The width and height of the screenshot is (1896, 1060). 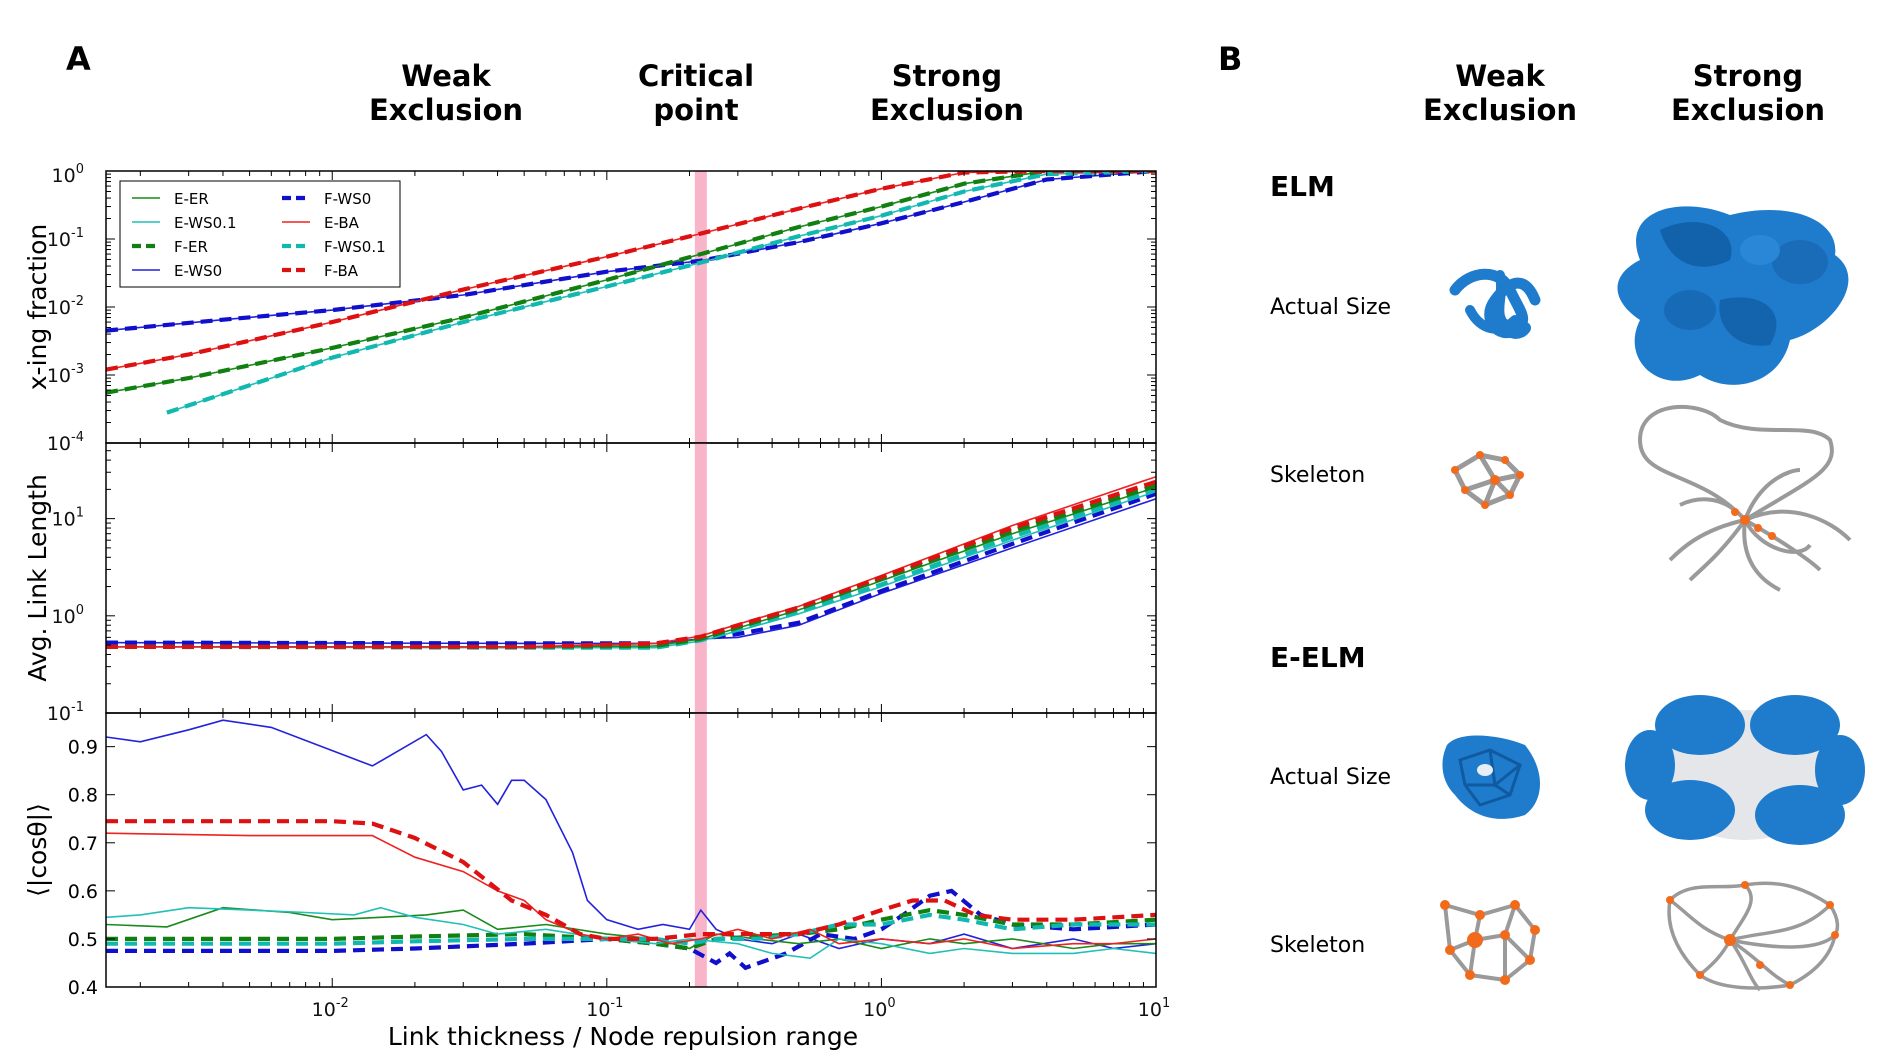 I want to click on row-label-eelm-actual: Actual Size, so click(x=1330, y=777).